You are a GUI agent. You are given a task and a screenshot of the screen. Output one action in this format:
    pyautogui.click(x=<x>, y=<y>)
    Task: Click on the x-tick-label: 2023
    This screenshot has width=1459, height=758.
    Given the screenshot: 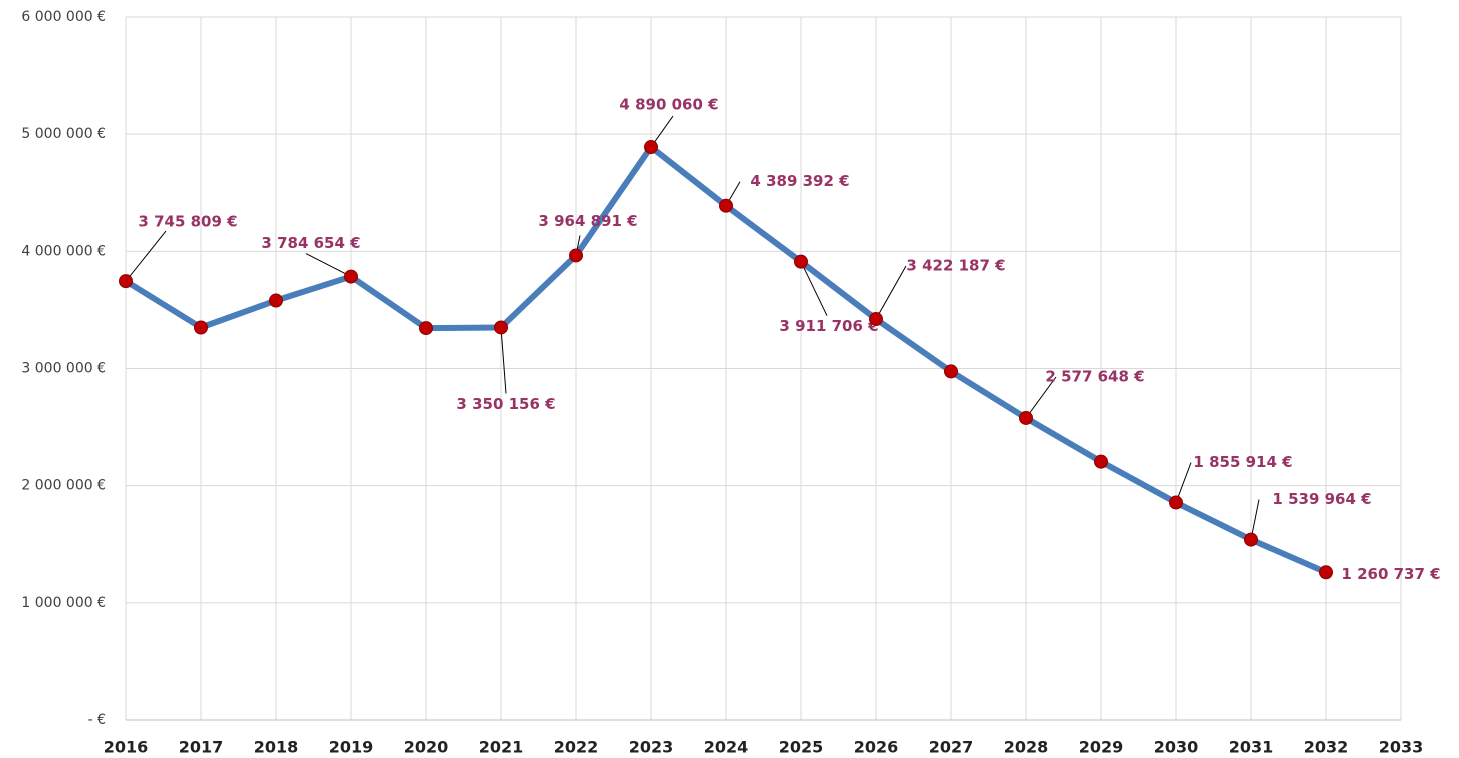 What is the action you would take?
    pyautogui.click(x=651, y=747)
    